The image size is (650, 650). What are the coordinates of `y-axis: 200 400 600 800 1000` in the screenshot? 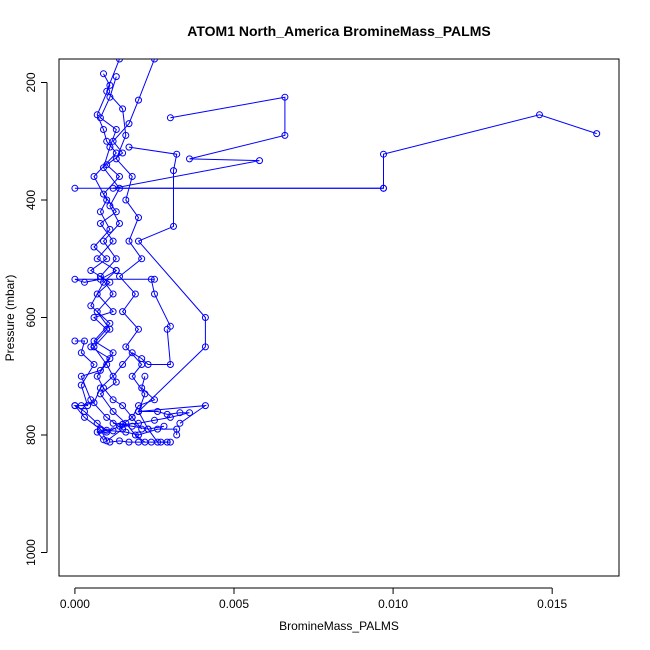 It's located at (36, 319).